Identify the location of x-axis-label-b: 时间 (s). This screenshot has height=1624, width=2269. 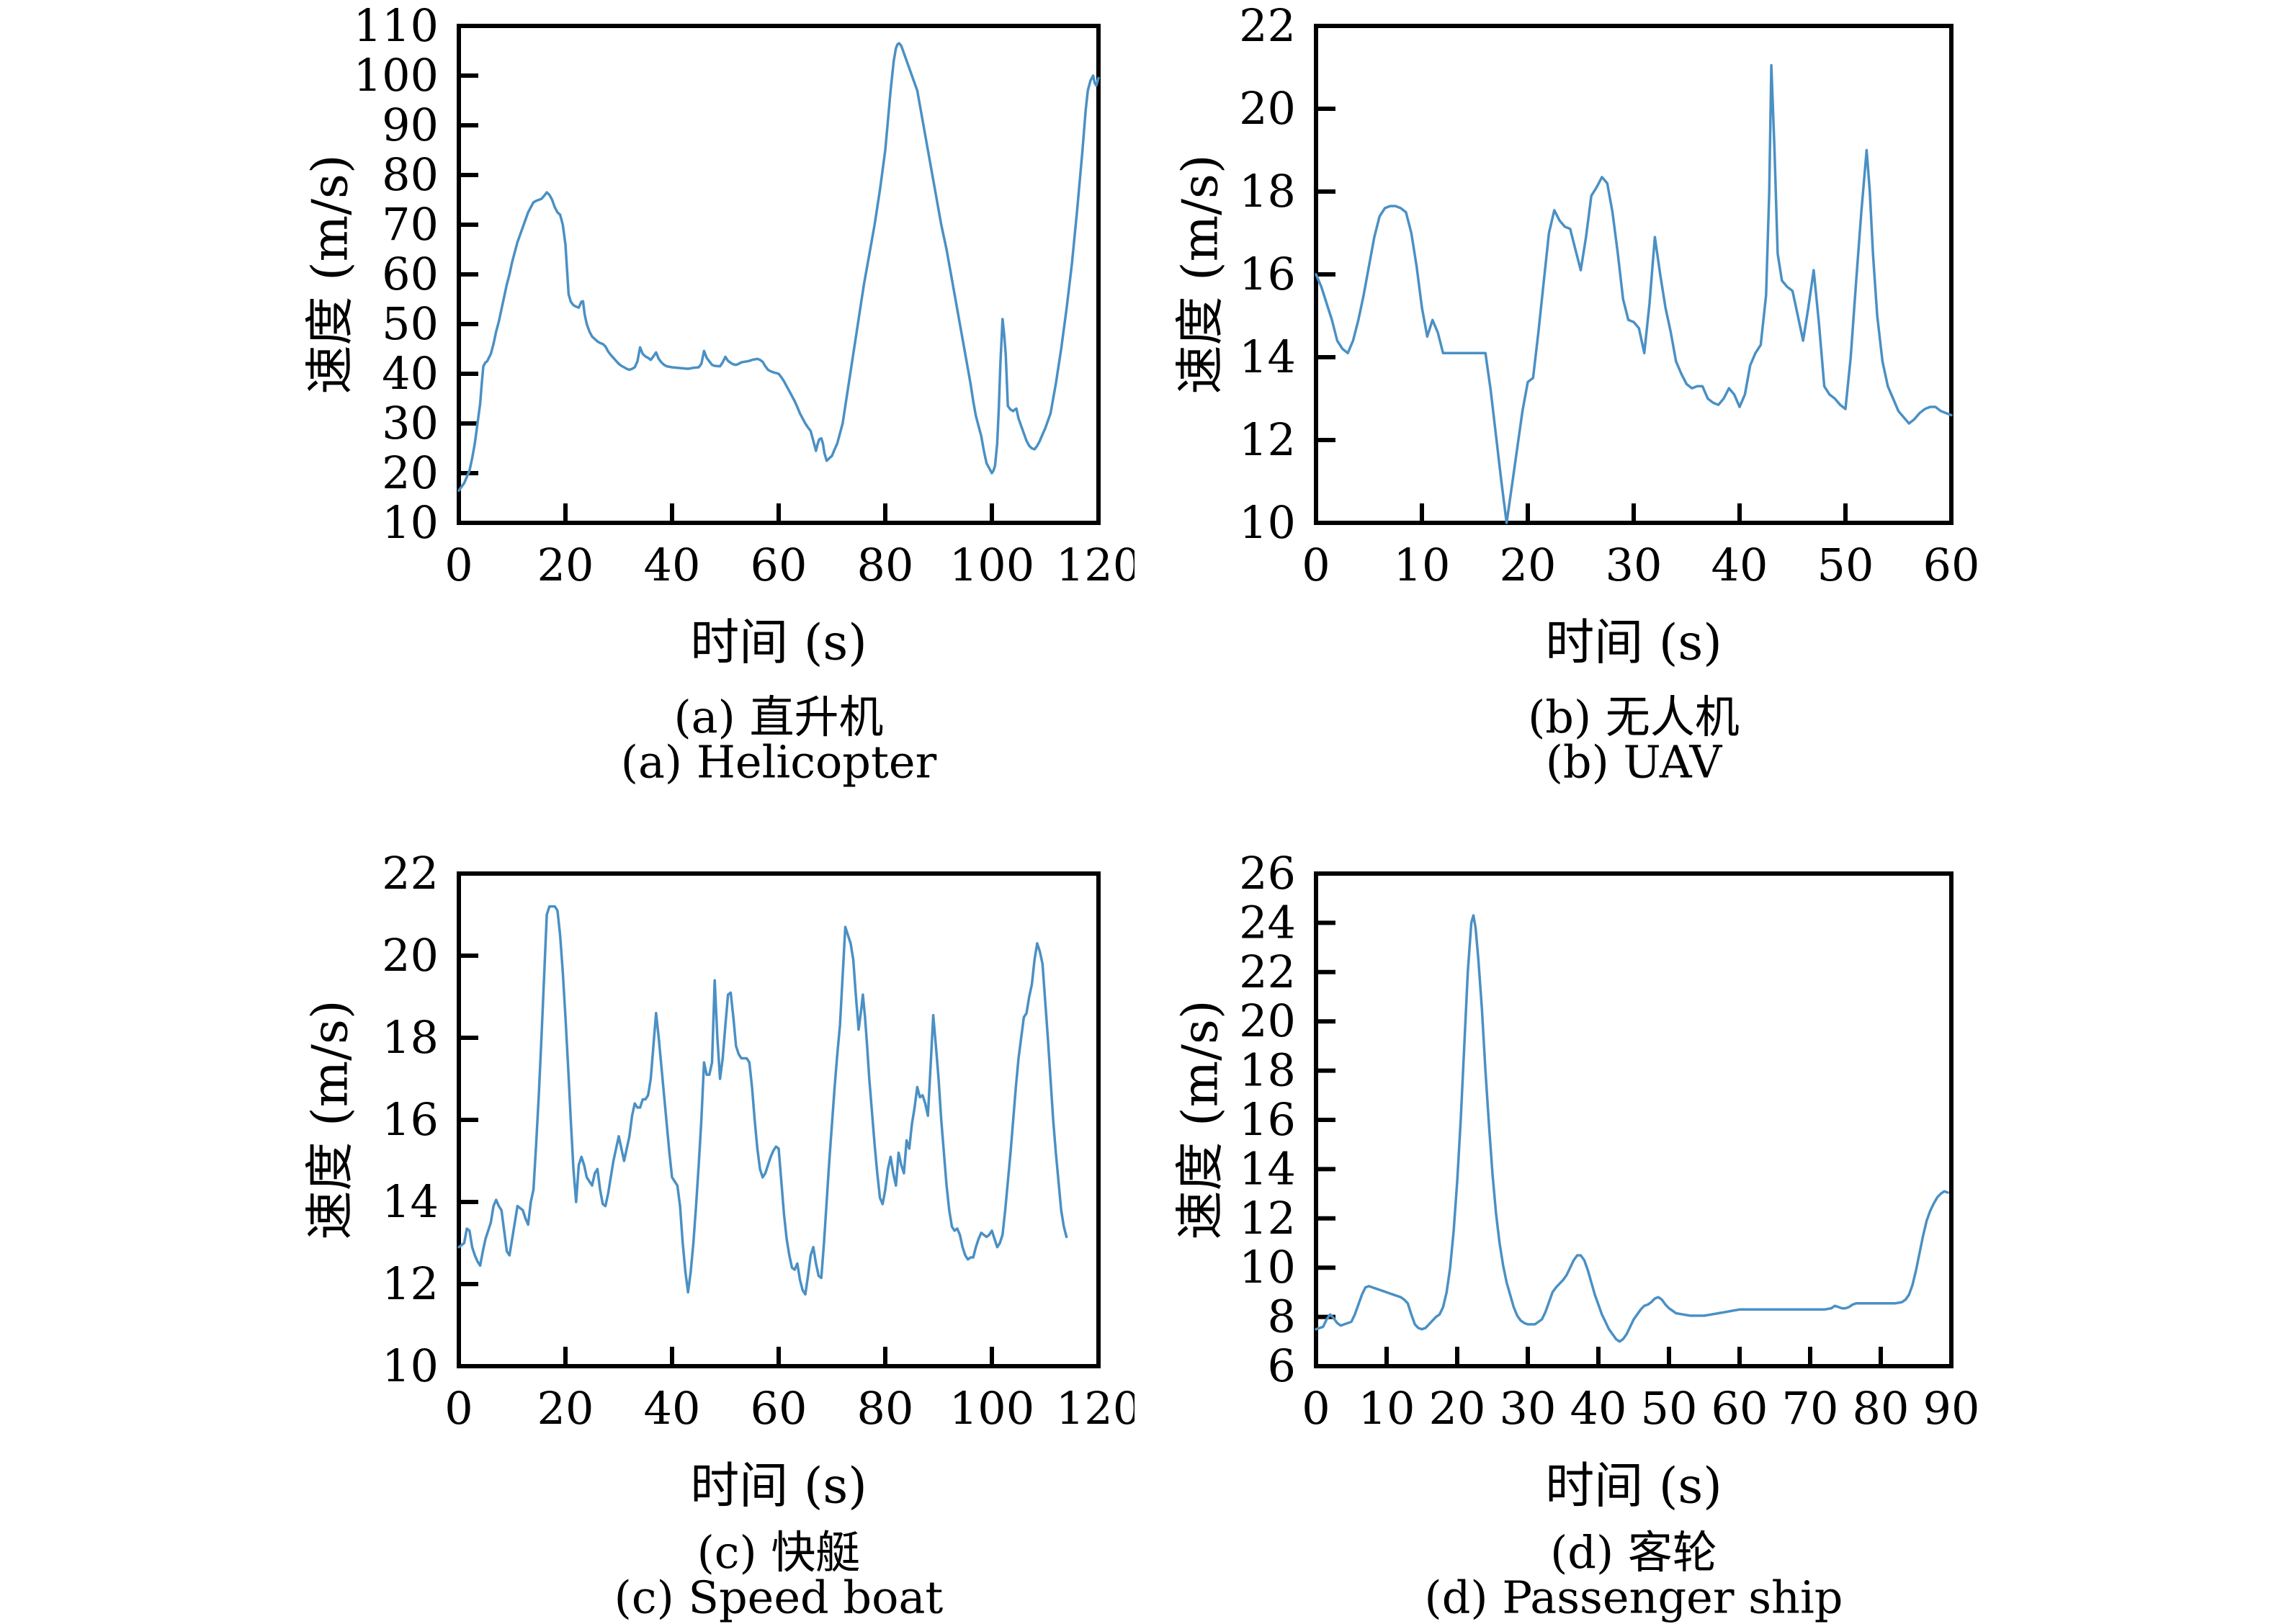
(1633, 643).